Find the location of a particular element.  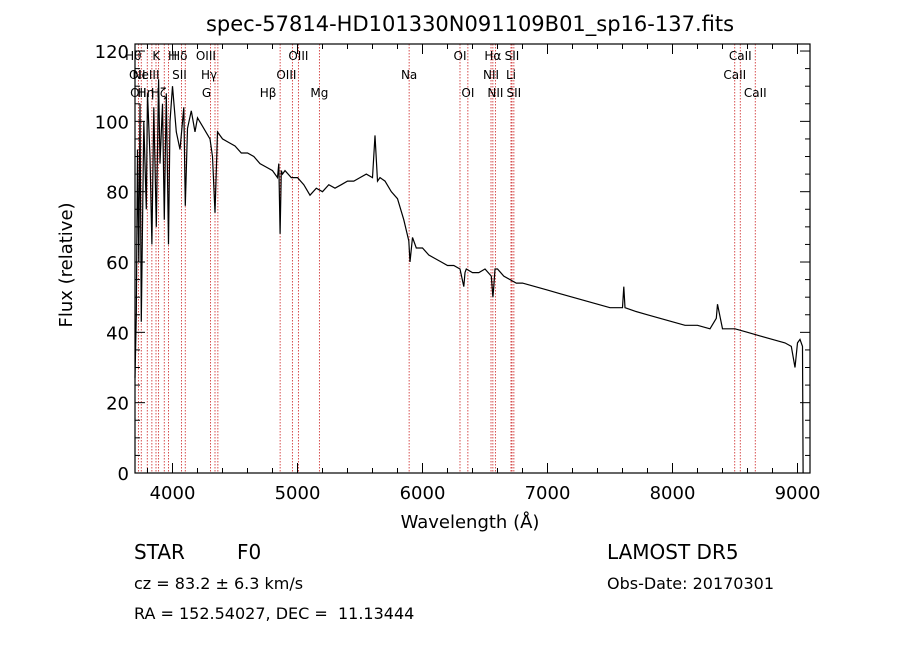

line-marker-label: K is located at coordinates (156, 56).